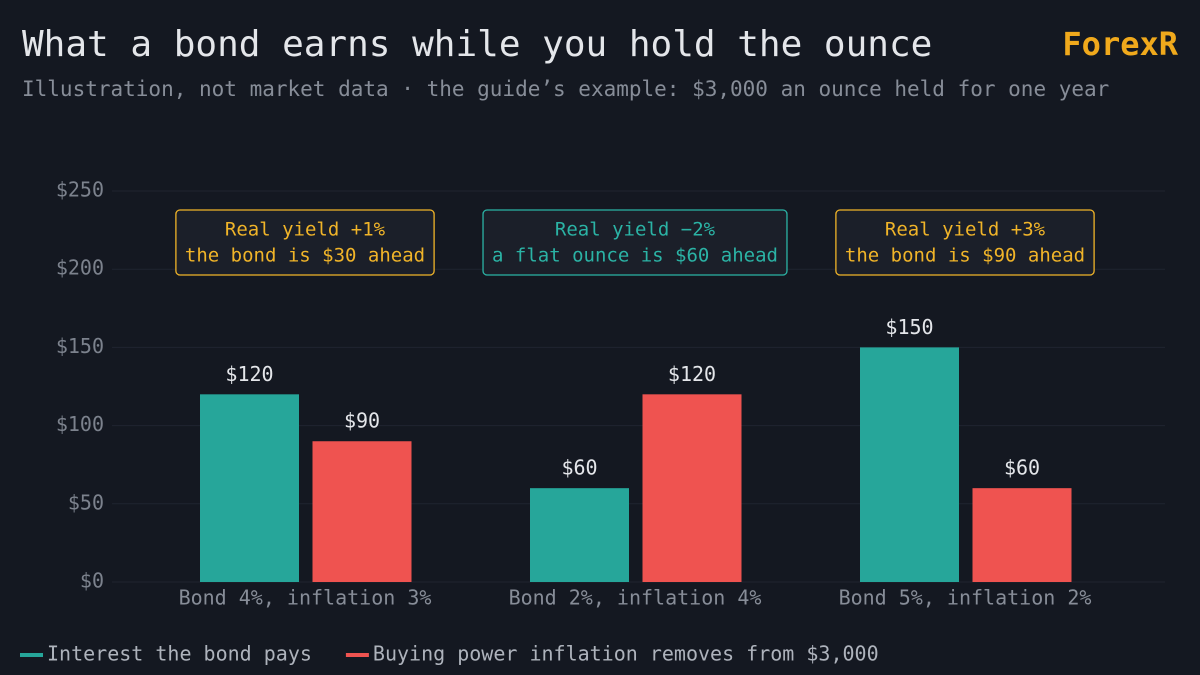 The width and height of the screenshot is (1200, 675). What do you see at coordinates (635, 256) in the screenshot?
I see `annotation-text: a flat ounce is $60 ahead` at bounding box center [635, 256].